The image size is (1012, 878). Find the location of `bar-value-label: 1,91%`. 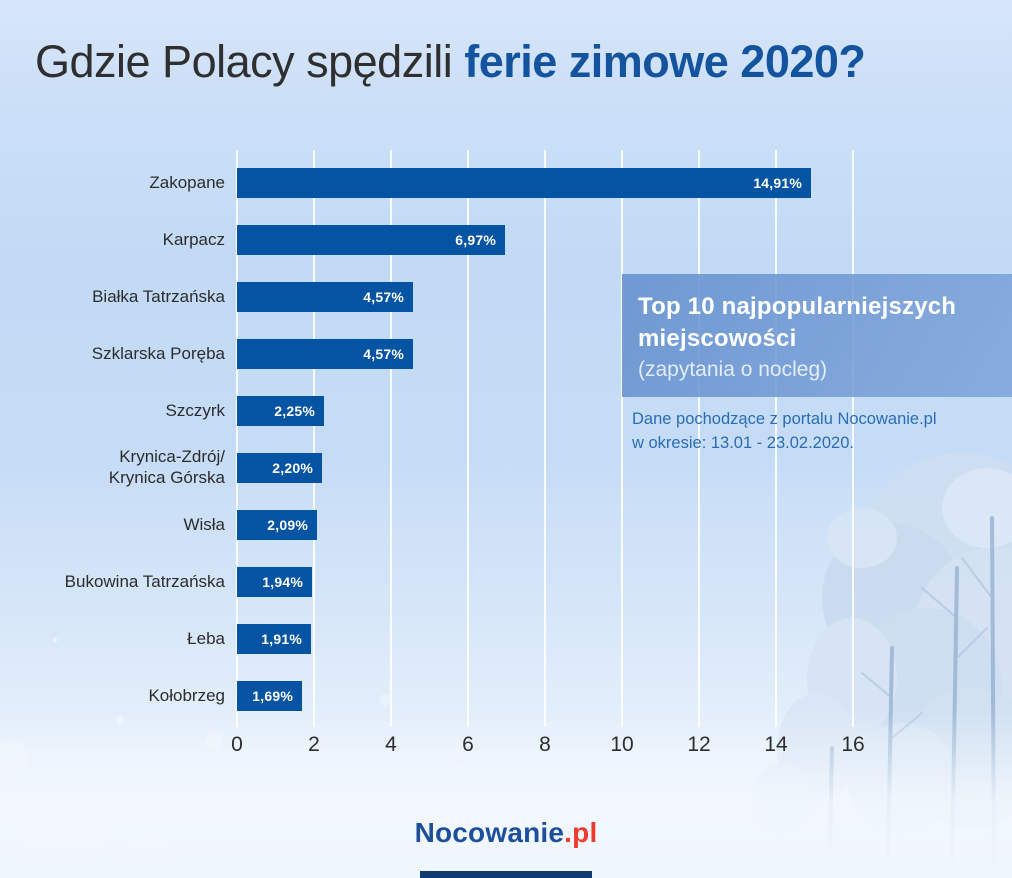

bar-value-label: 1,91% is located at coordinates (281, 639).